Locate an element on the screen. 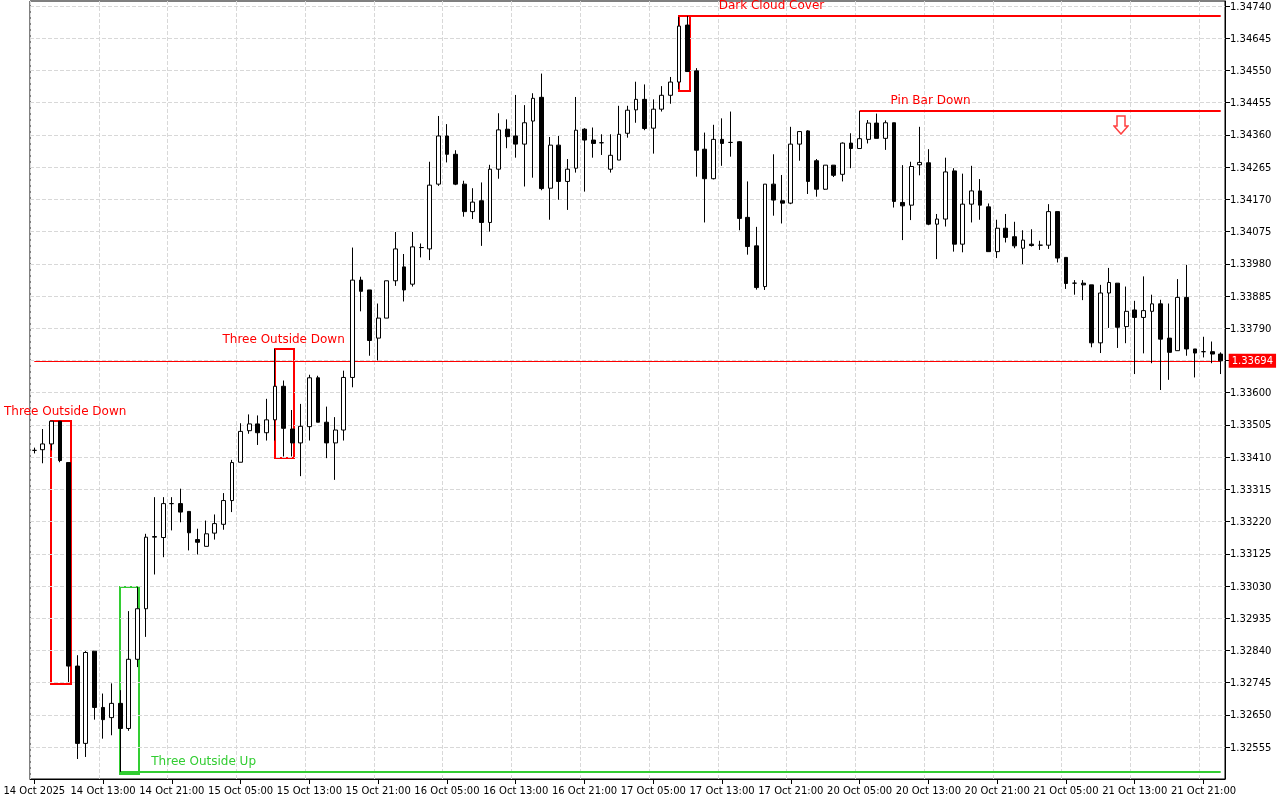 Image resolution: width=1280 pixels, height=800 pixels. y-tick-label: 1.34170 is located at coordinates (1251, 199).